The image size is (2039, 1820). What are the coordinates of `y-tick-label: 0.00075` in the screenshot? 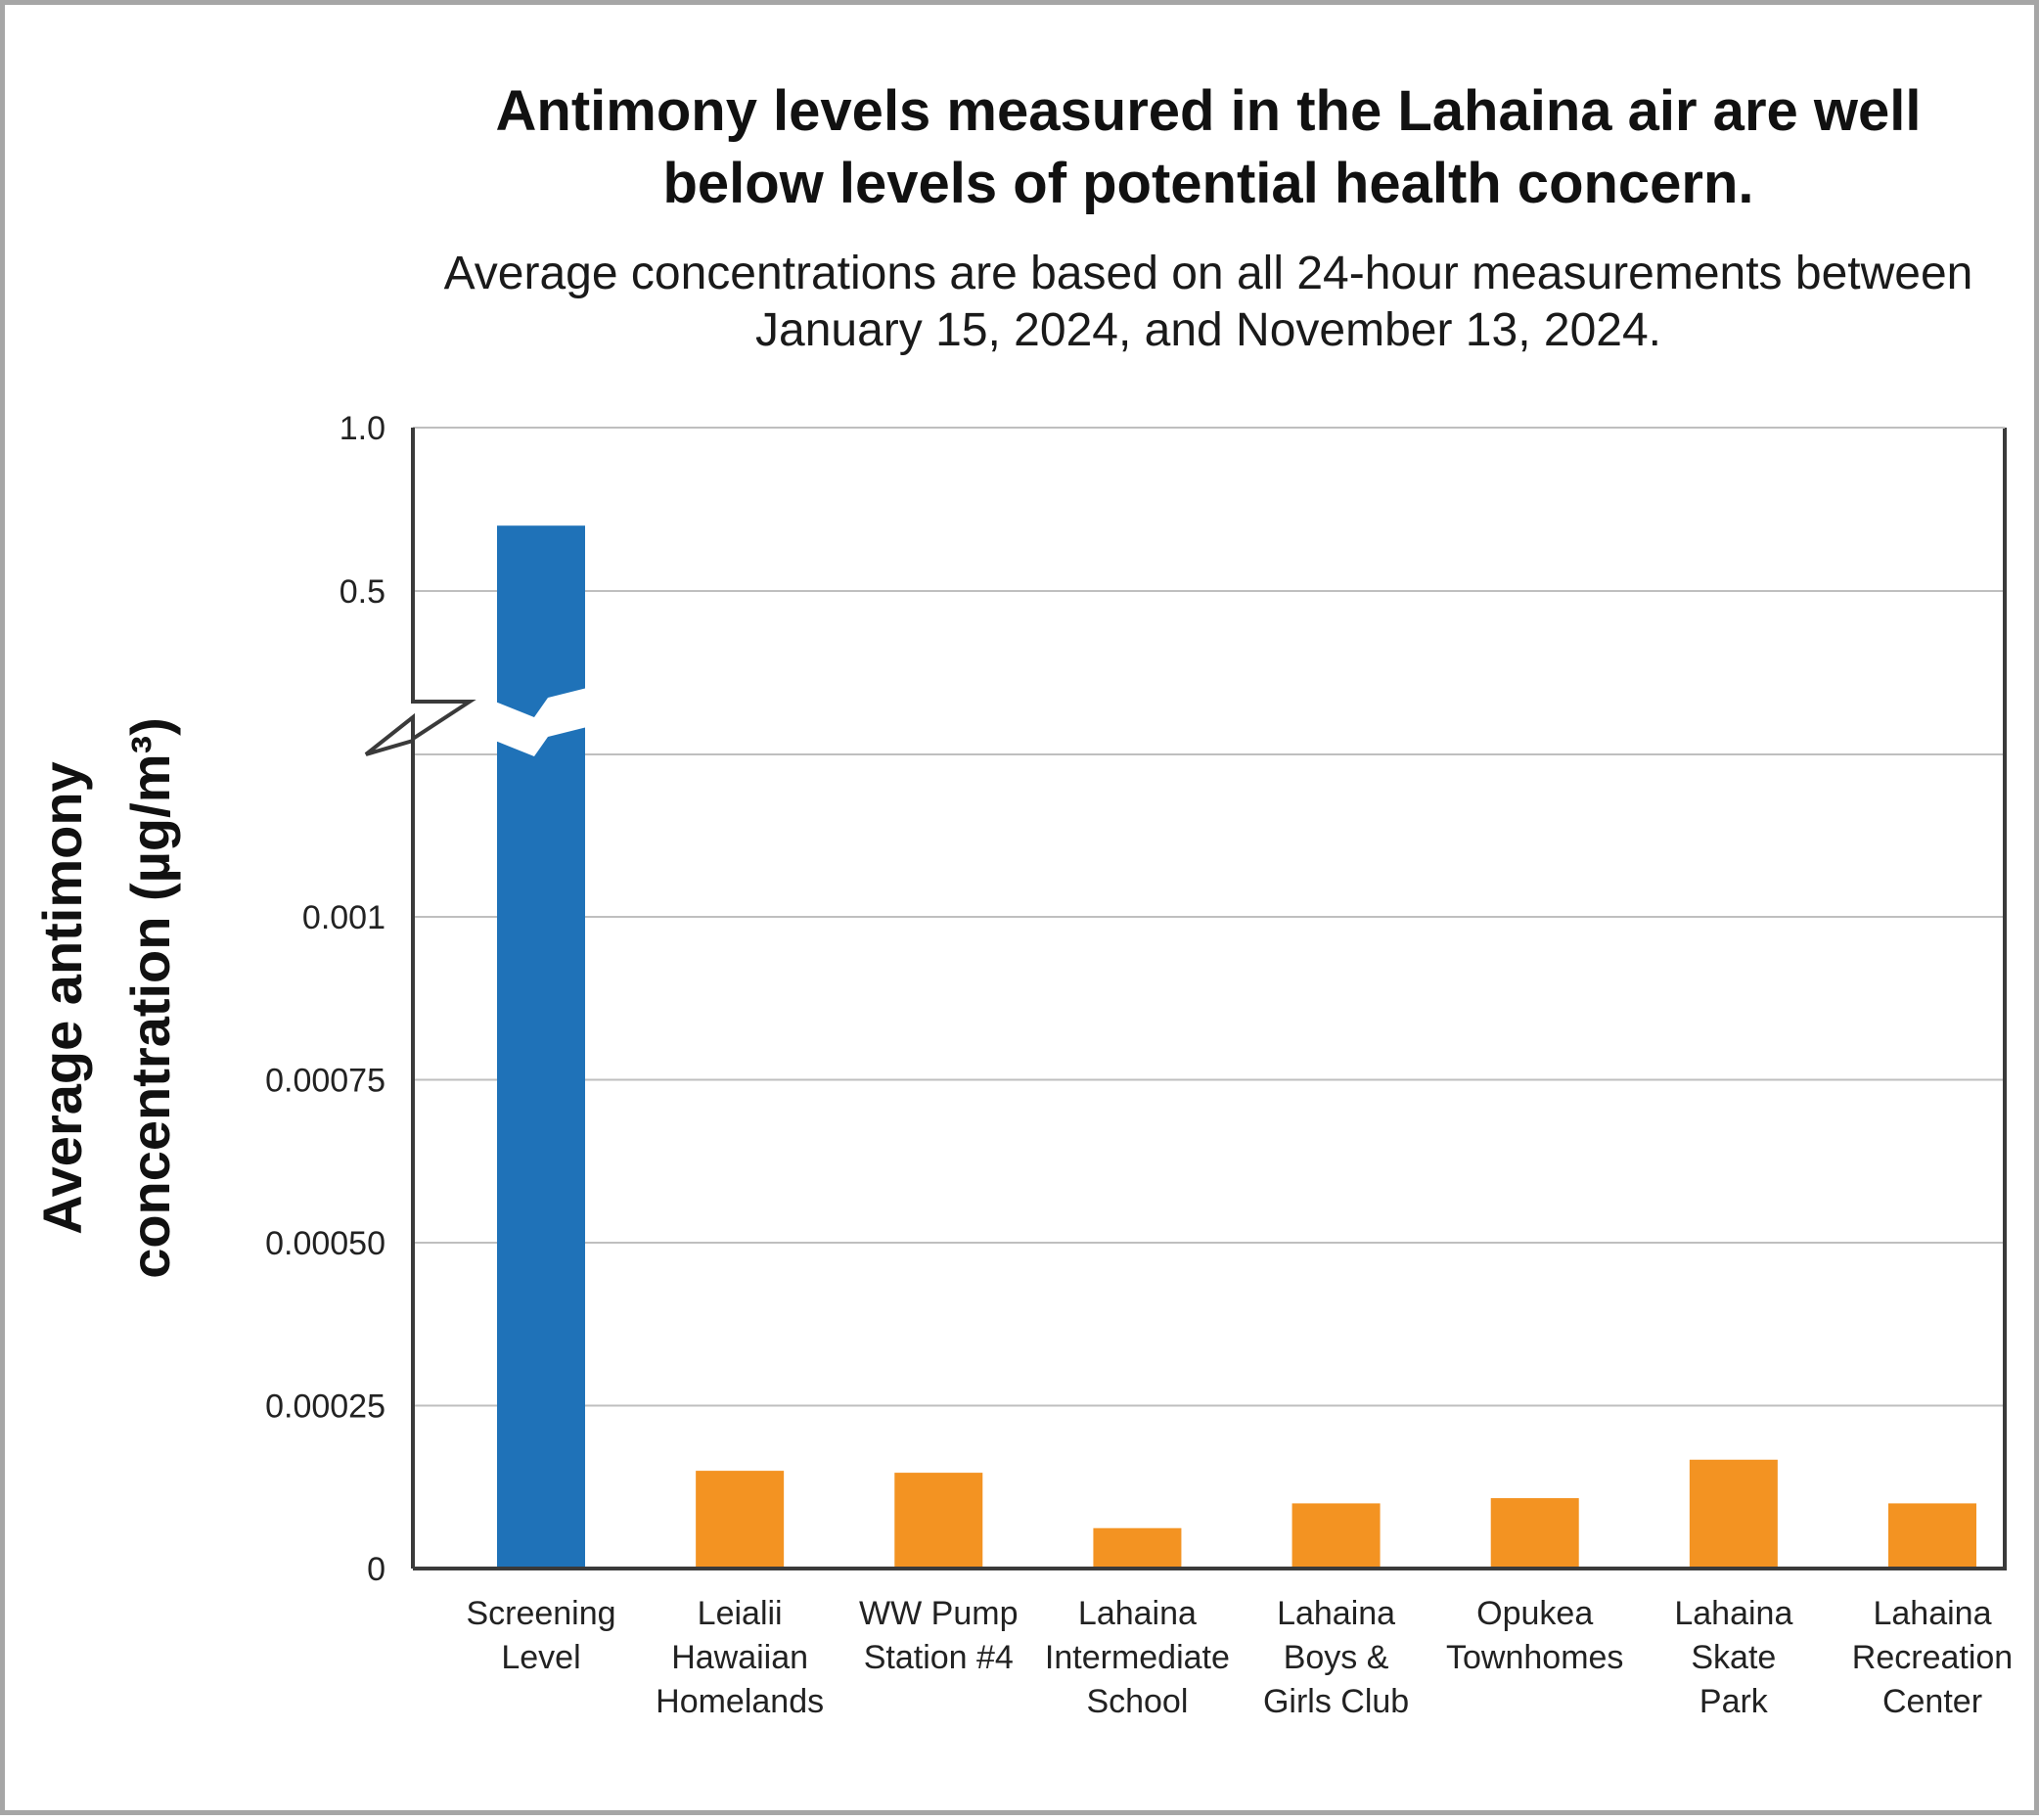 It's located at (325, 1081).